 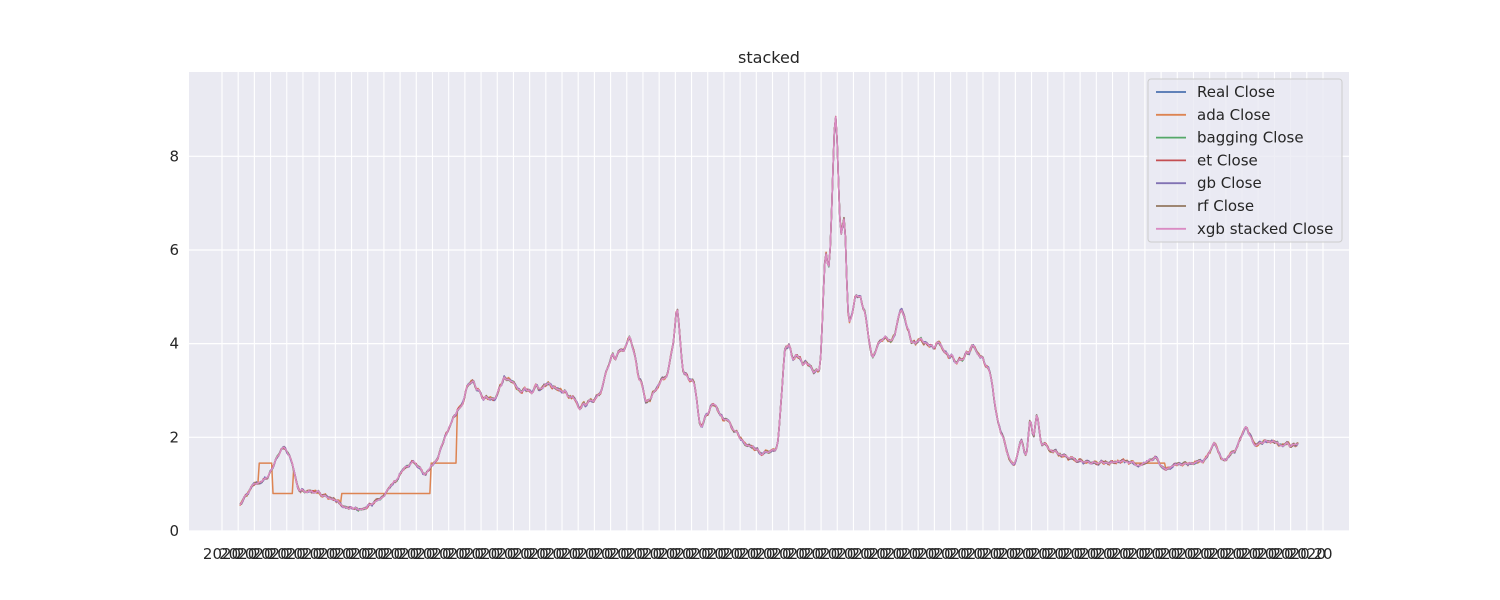 I want to click on legend-label: ada Close, so click(x=1234, y=115).